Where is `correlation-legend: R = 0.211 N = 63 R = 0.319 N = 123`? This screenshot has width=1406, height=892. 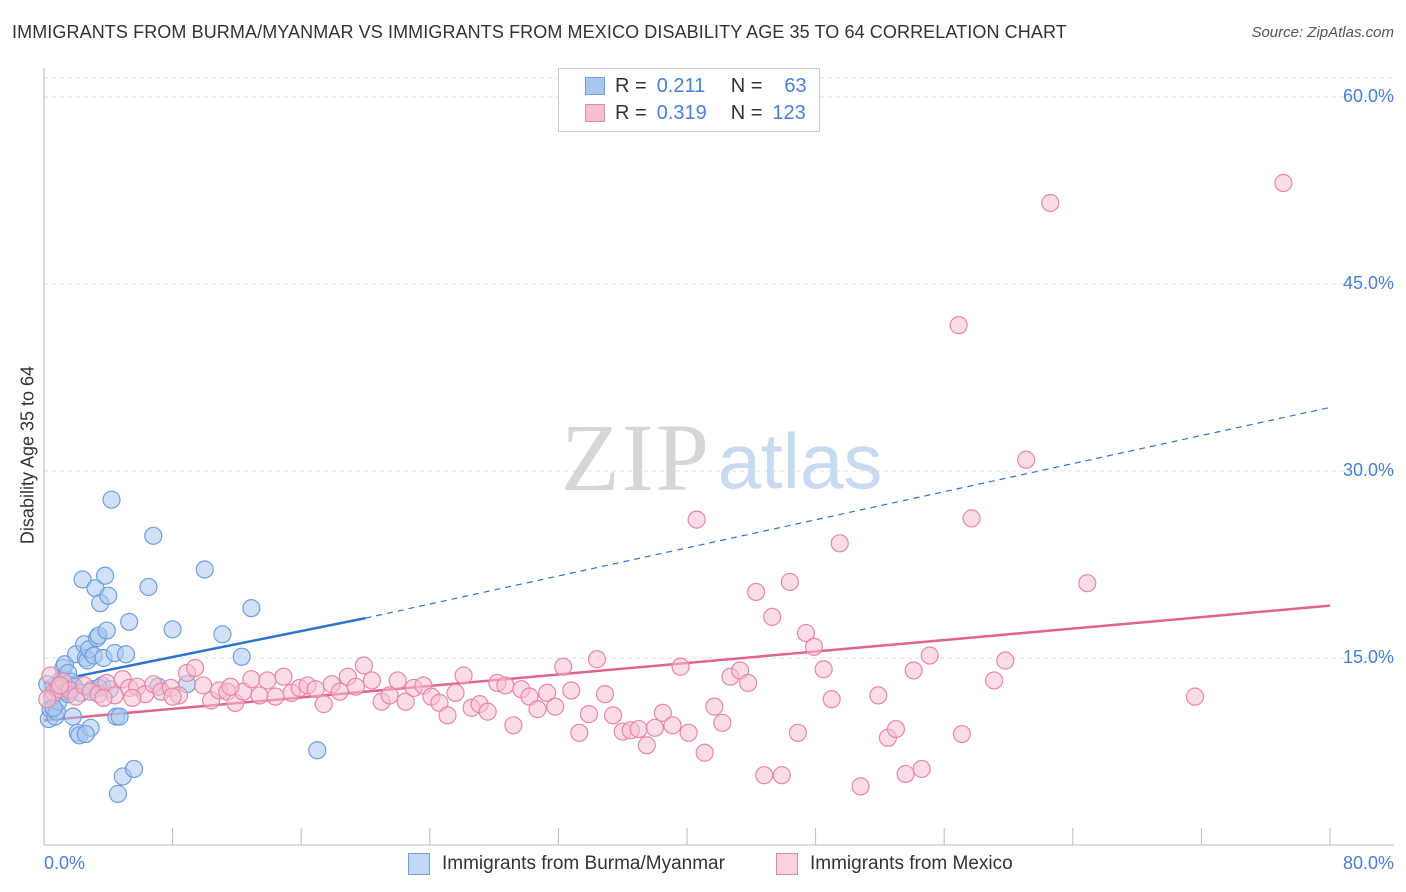
correlation-legend: R = 0.211 N = 63 R = 0.319 N = 123 is located at coordinates (689, 100).